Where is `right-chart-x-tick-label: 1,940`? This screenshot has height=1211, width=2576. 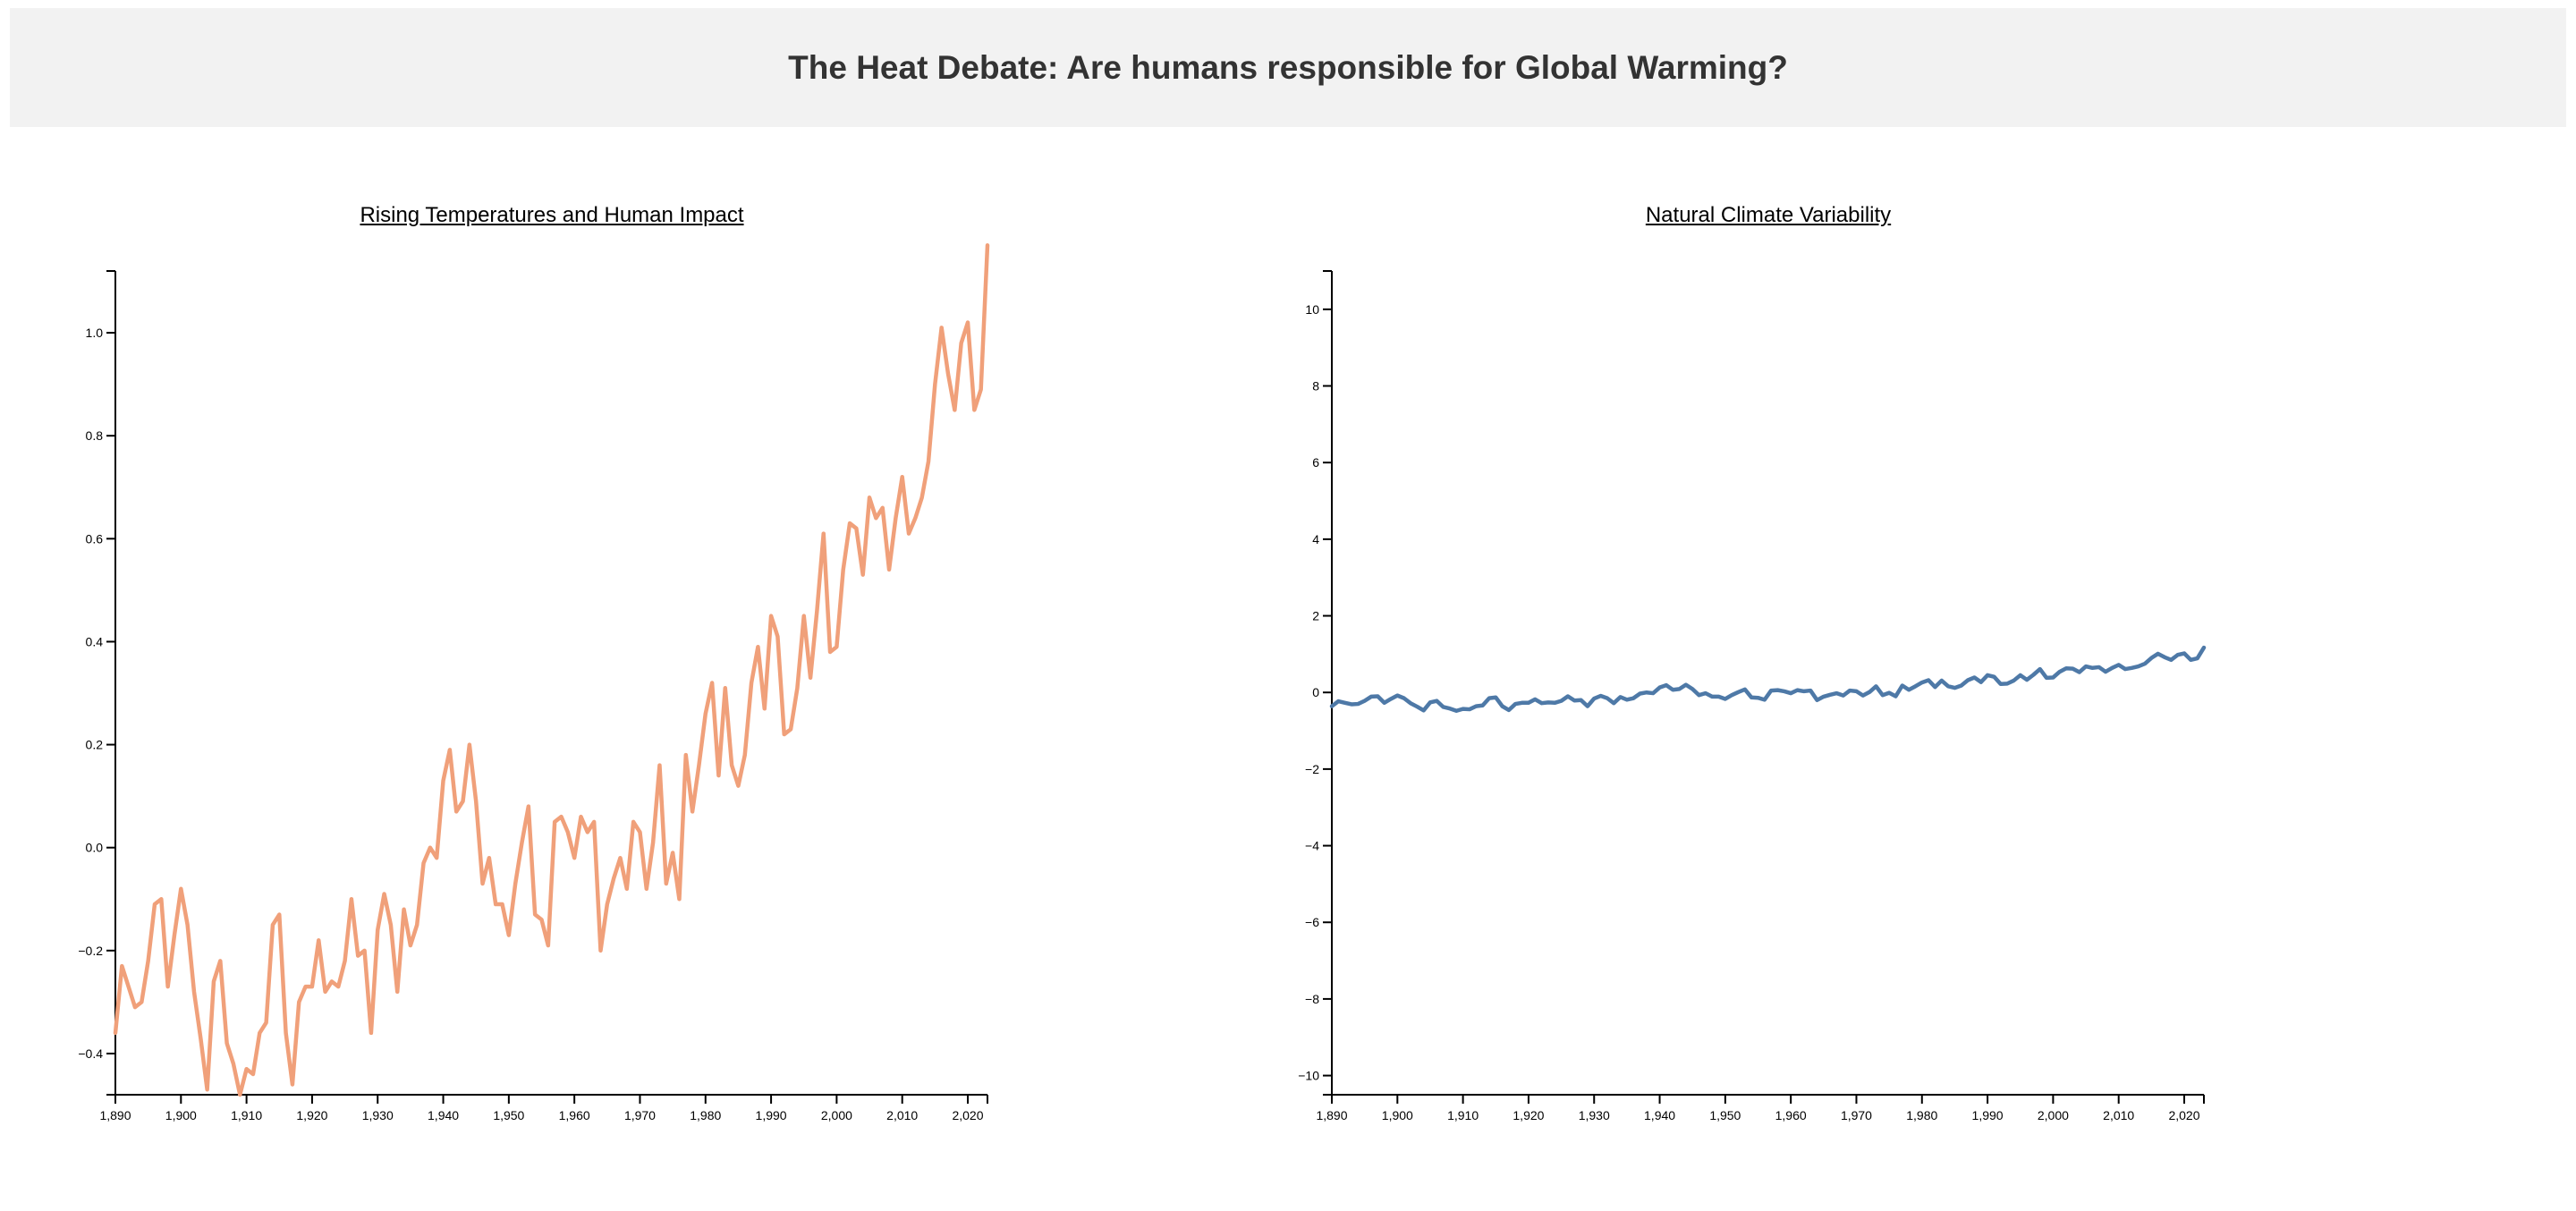
right-chart-x-tick-label: 1,940 is located at coordinates (1659, 1115).